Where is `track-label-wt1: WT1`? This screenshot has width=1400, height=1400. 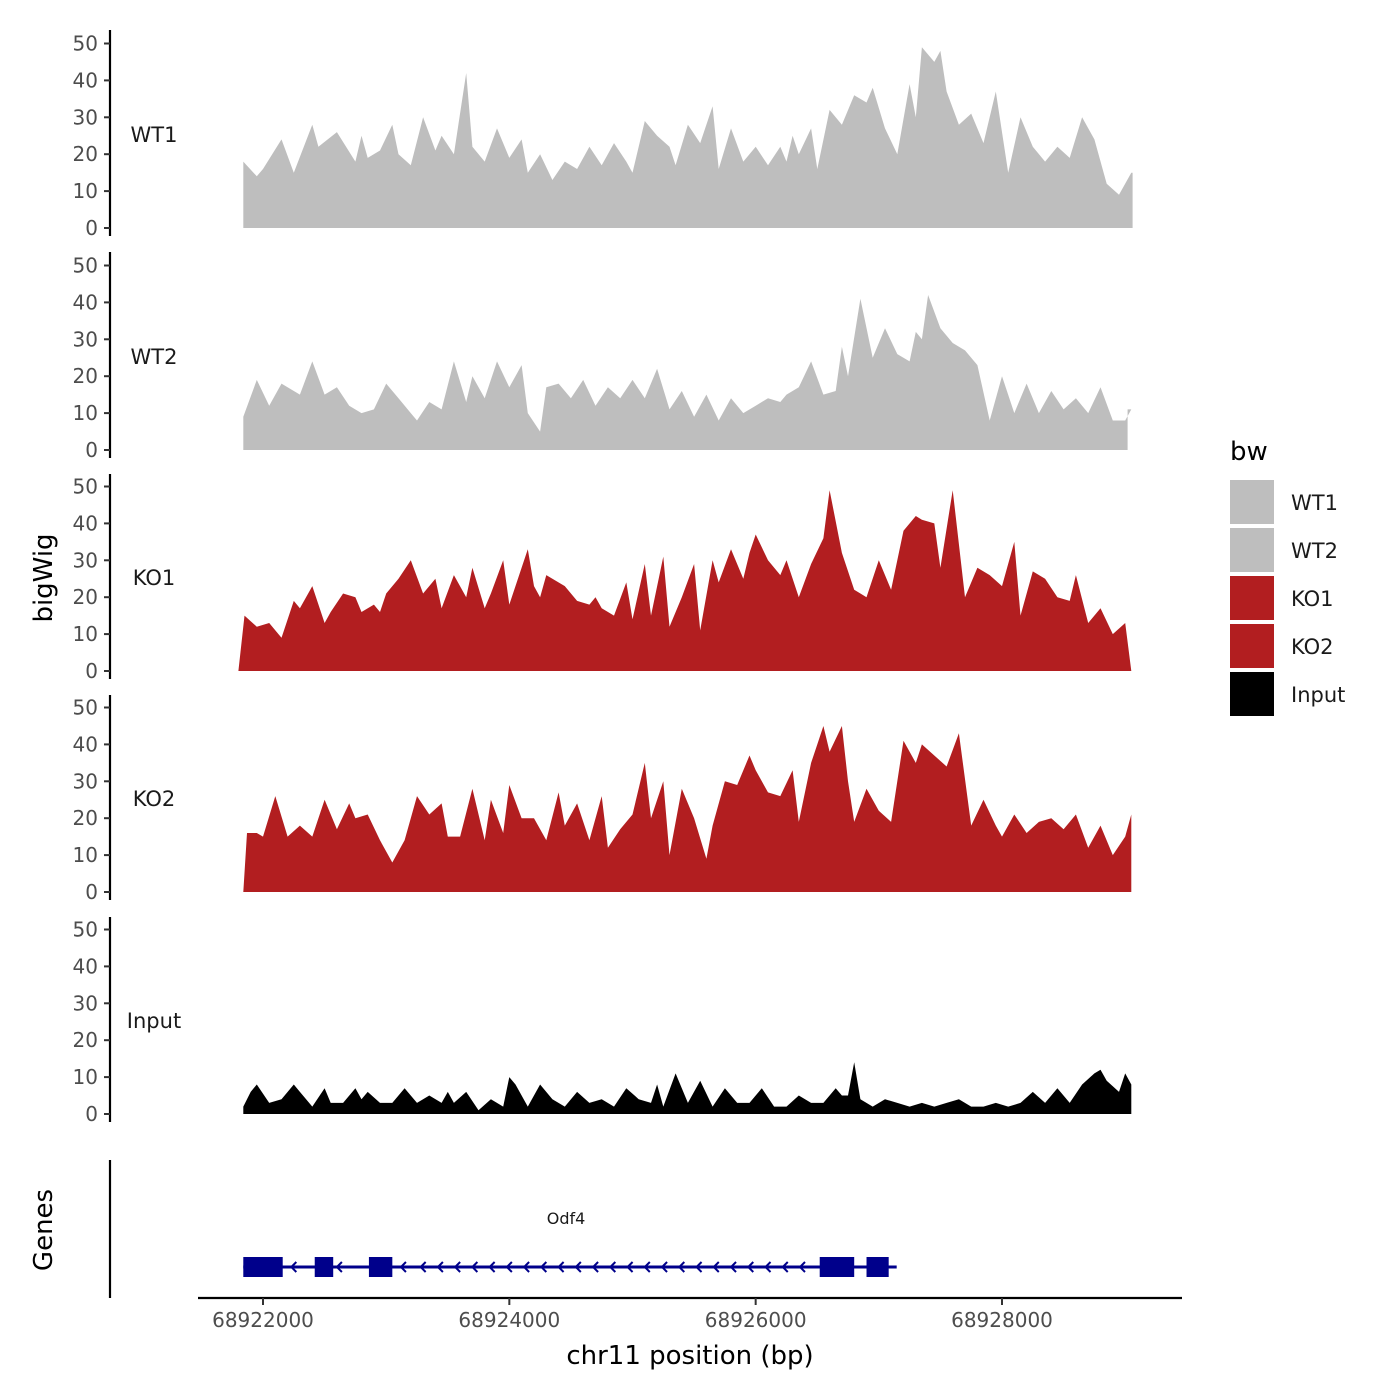
track-label-wt1: WT1 is located at coordinates (154, 135).